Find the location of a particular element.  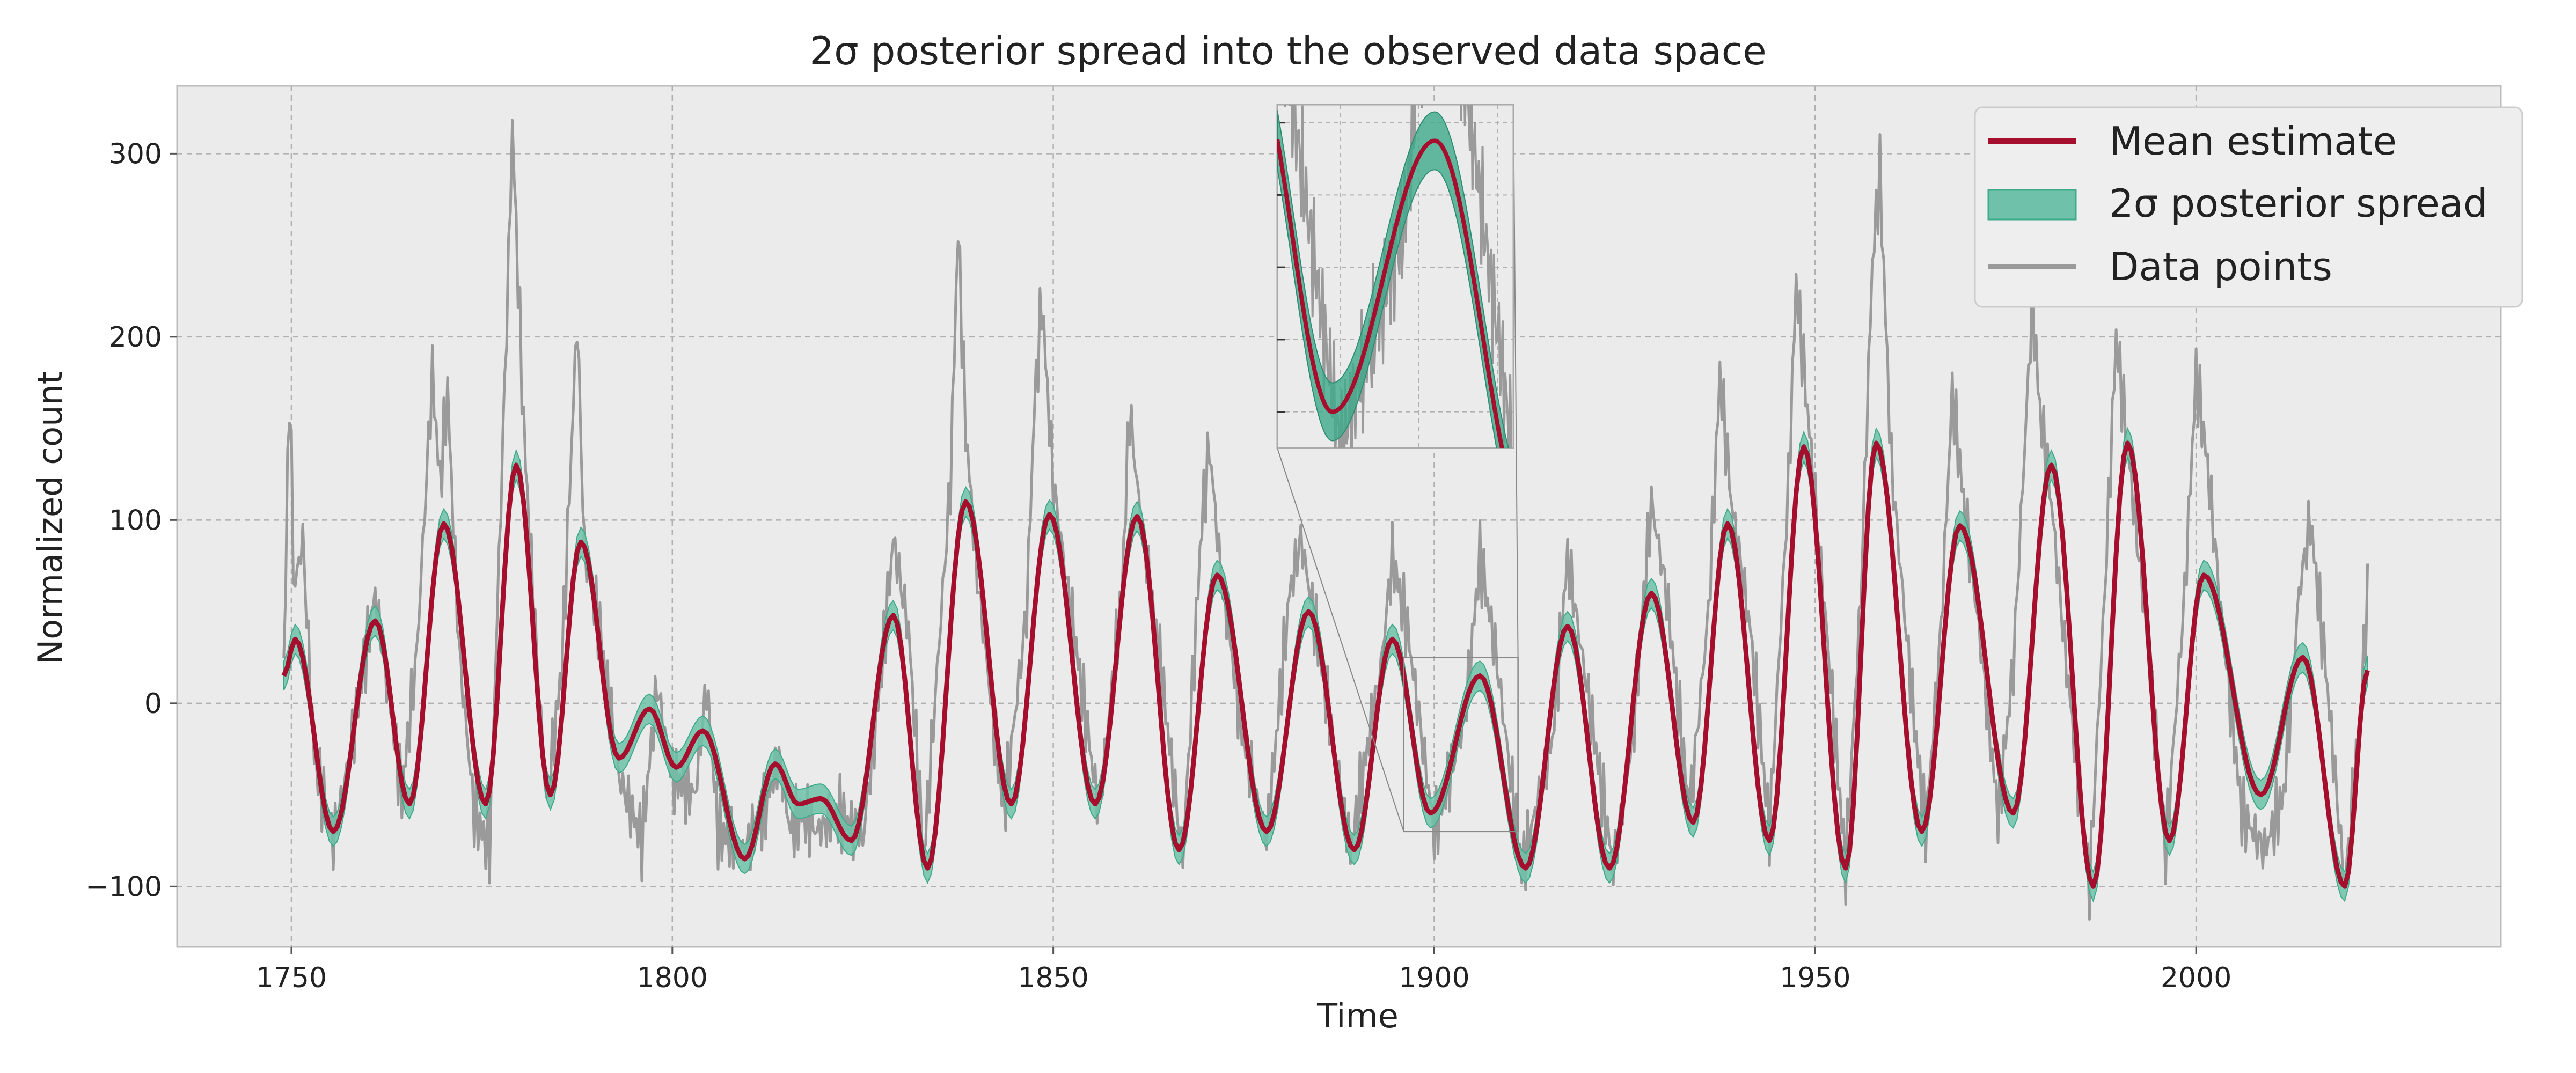

inset-data is located at coordinates (1394, 276).